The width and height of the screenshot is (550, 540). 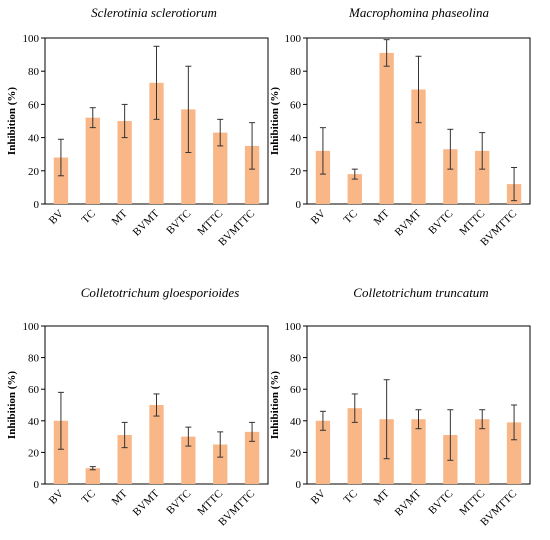 What do you see at coordinates (154, 12) in the screenshot?
I see `chart-title: Sclerotinia sclerotiorum` at bounding box center [154, 12].